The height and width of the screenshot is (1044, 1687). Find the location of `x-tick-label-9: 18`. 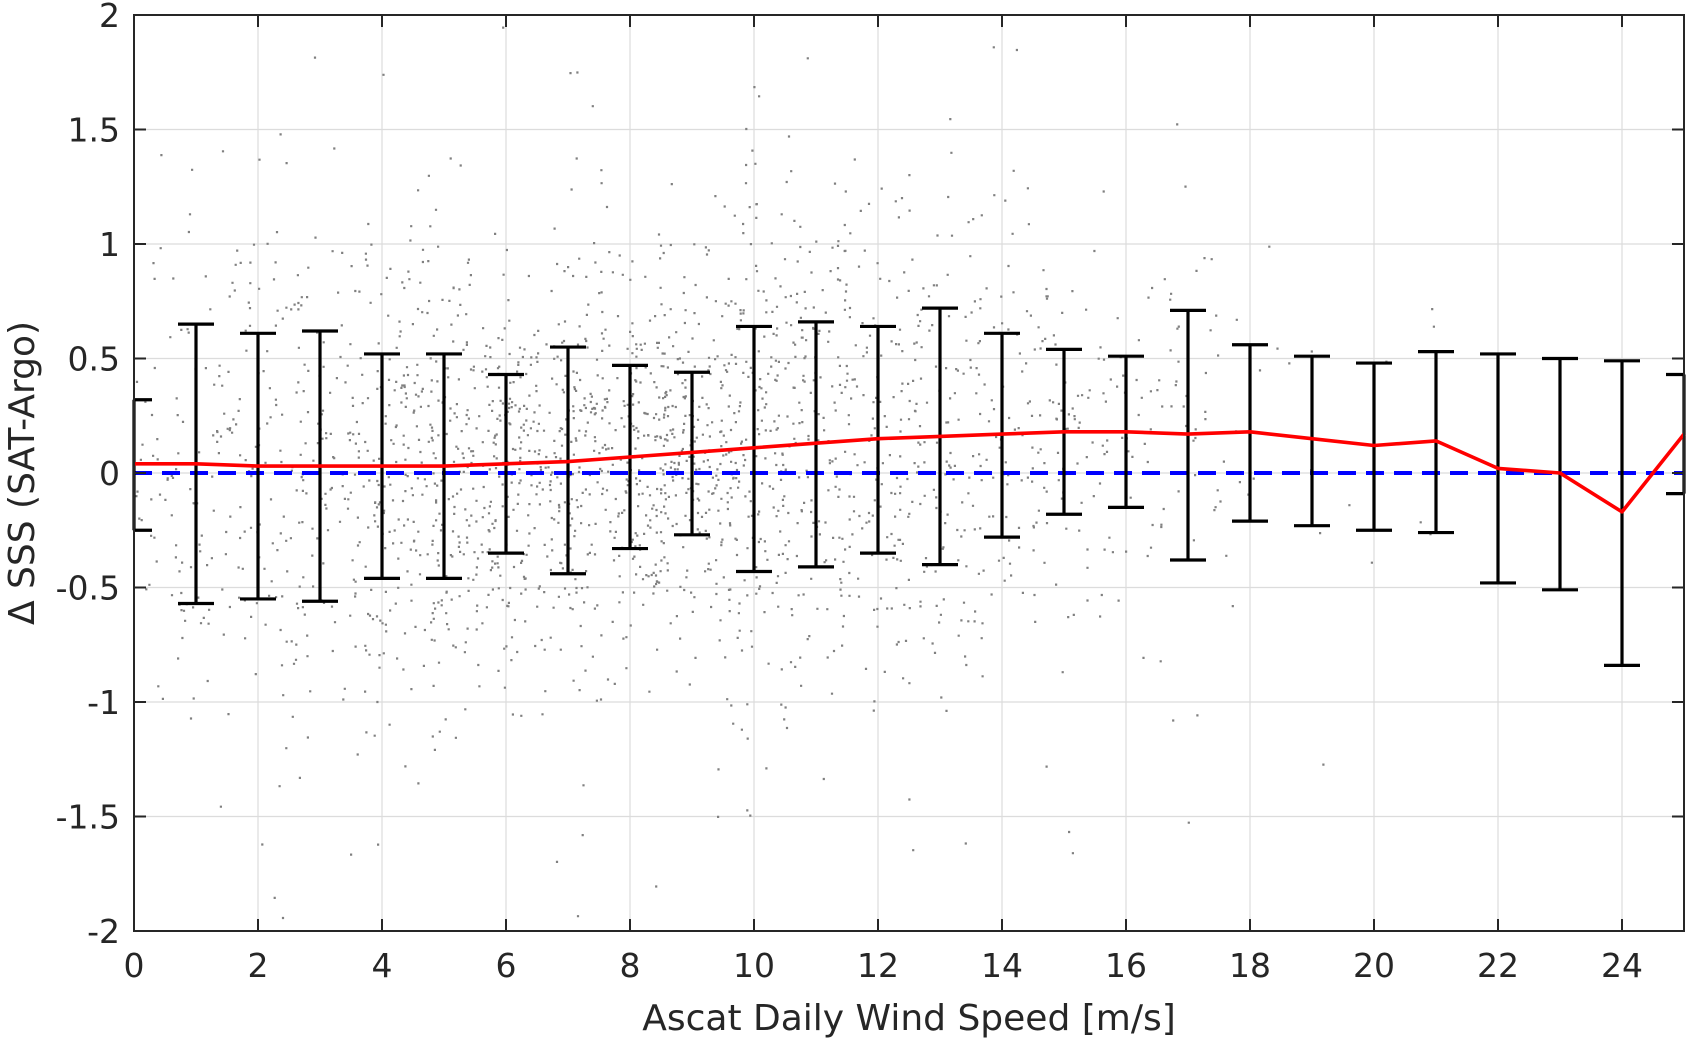

x-tick-label-9: 18 is located at coordinates (1250, 965).